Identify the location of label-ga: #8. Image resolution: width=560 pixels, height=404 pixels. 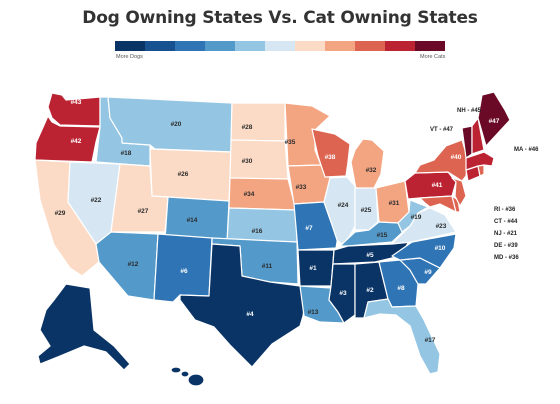
(401, 288).